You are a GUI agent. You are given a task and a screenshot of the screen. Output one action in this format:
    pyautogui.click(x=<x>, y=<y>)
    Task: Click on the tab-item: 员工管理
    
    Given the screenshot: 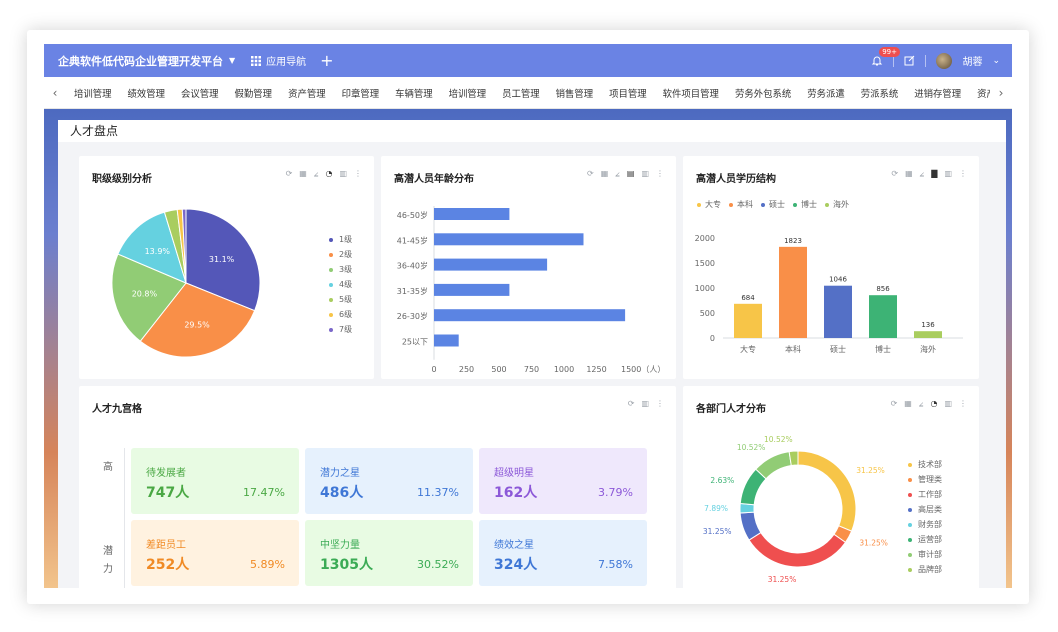 What is the action you would take?
    pyautogui.click(x=521, y=94)
    